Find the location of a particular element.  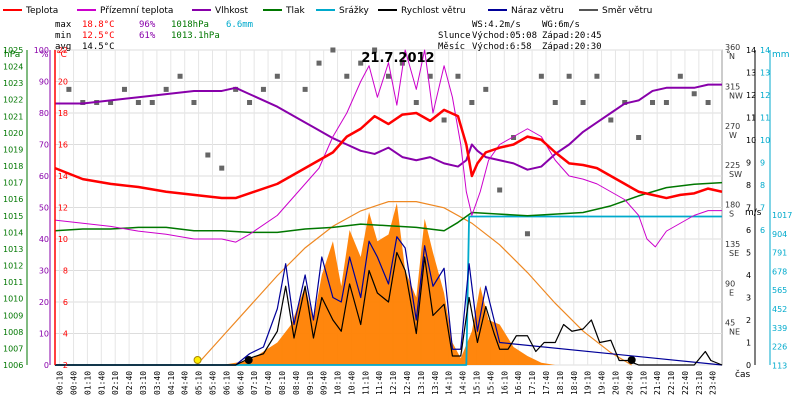

dir-tick-deg: 45 is located at coordinates (730, 323).